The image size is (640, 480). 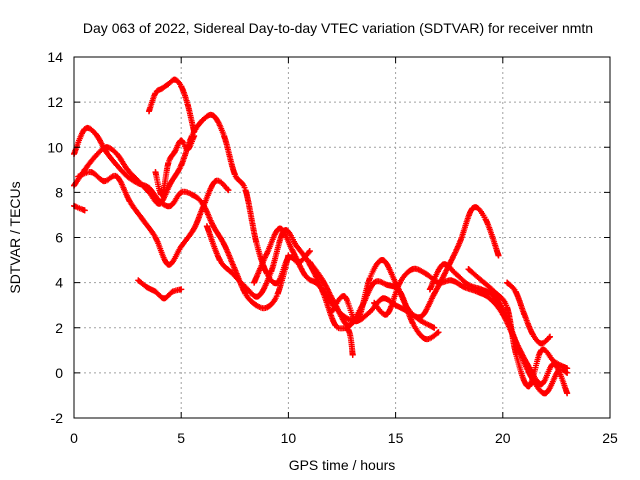 What do you see at coordinates (396, 438) in the screenshot?
I see `x-tick-label: 15` at bounding box center [396, 438].